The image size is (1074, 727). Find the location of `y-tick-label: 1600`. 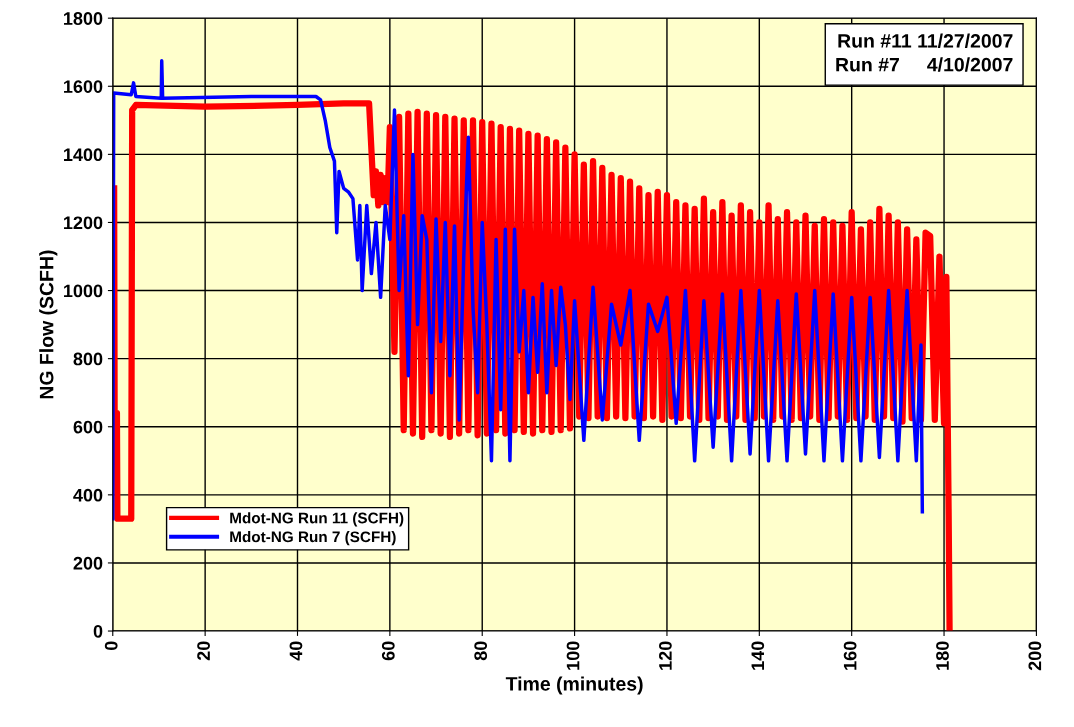

y-tick-label: 1600 is located at coordinates (83, 86).